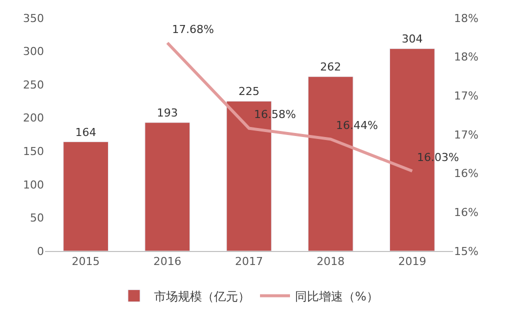 Image resolution: width=508 pixels, height=322 pixels. Describe the element at coordinates (202, 296) in the screenshot. I see `legend-label: 市场规模（亿元）` at that location.